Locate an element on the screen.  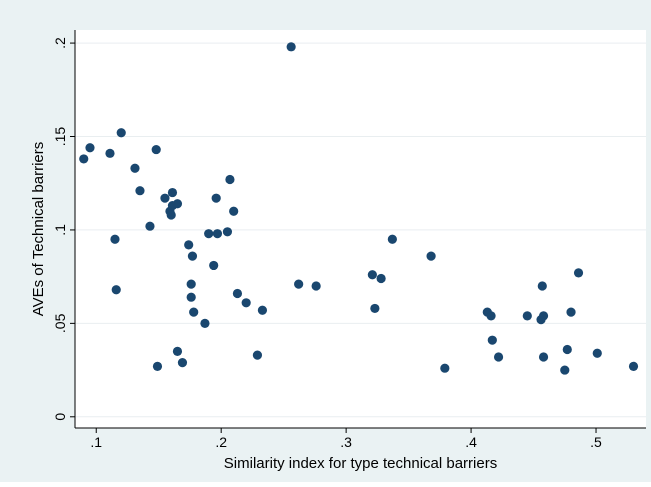
y-tick-label-3: .15 is located at coordinates (60, 137).